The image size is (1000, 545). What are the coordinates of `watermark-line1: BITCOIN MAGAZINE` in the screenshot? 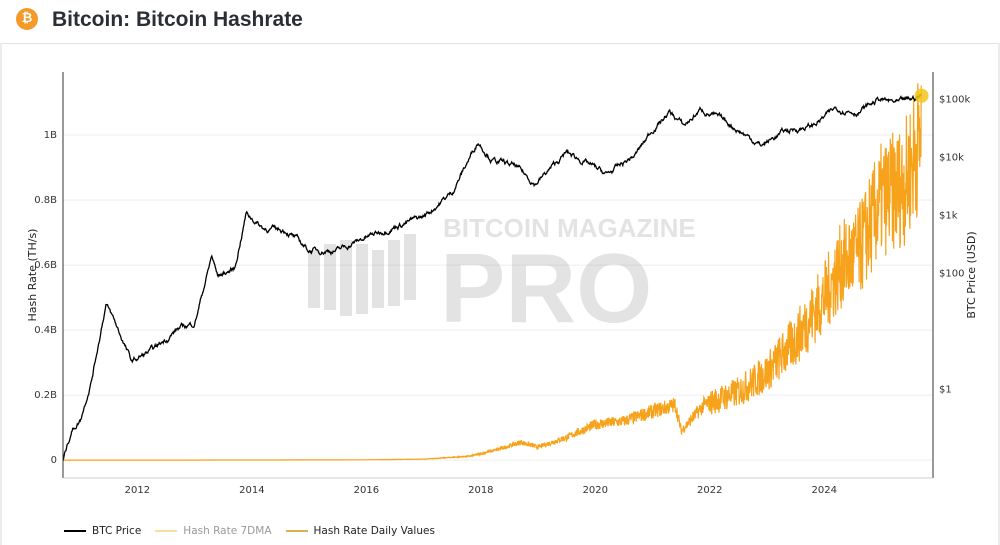 It's located at (569, 228).